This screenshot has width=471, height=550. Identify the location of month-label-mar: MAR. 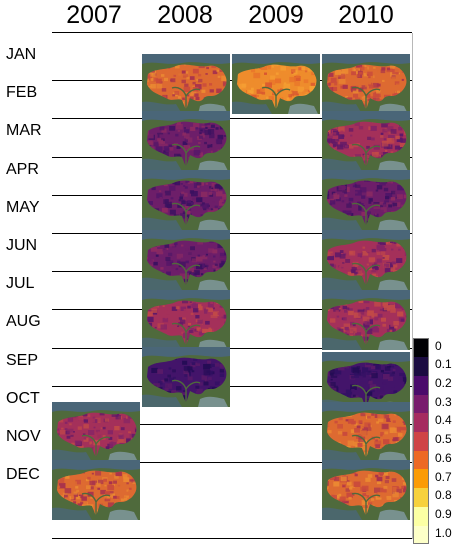
(24, 131).